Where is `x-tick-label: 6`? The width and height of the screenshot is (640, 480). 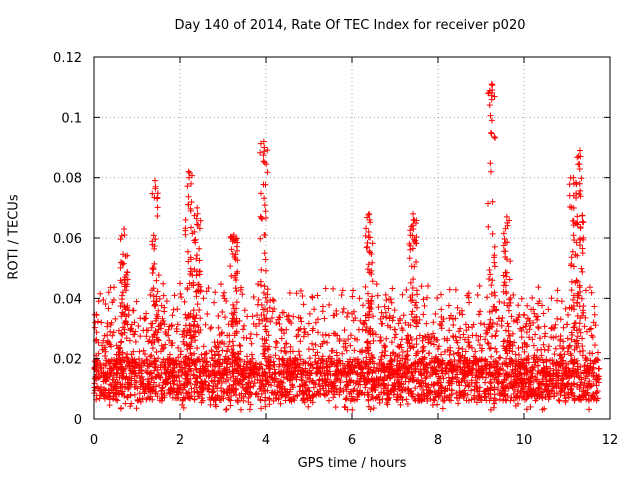
x-tick-label: 6 is located at coordinates (352, 440).